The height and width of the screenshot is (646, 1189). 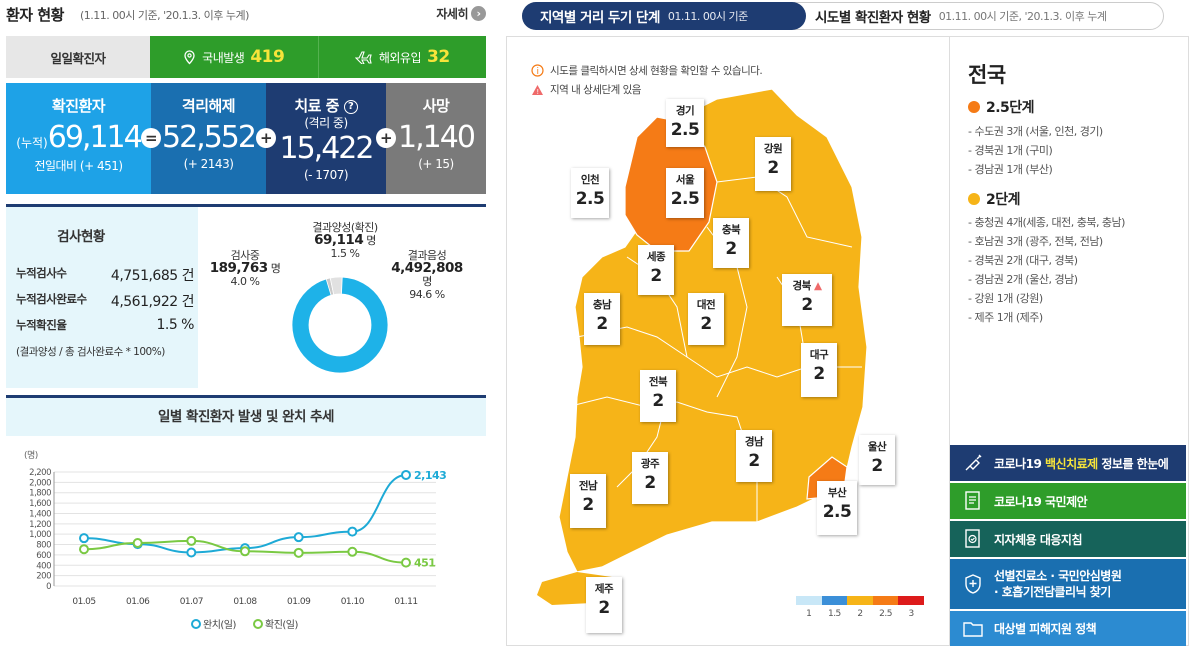 I want to click on region-card: 부산 2.5, so click(x=837, y=508).